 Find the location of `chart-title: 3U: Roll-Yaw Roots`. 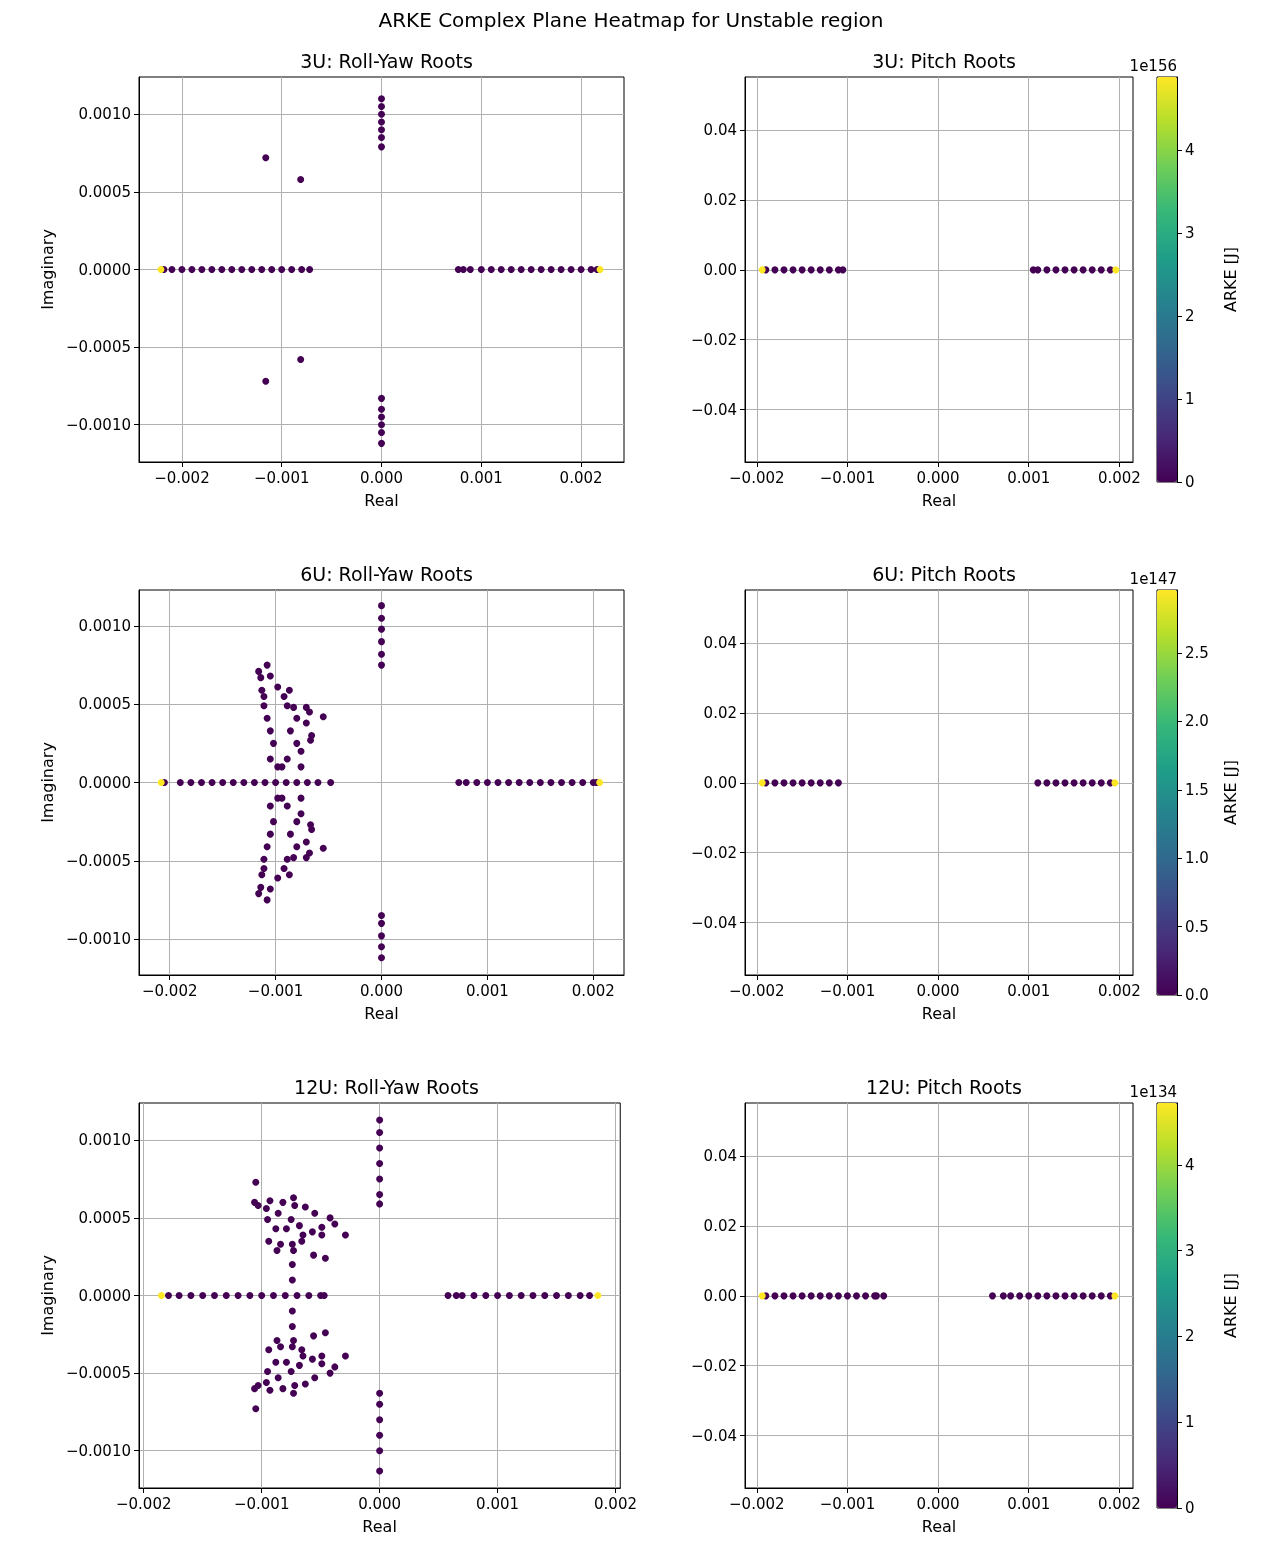

chart-title: 3U: Roll-Yaw Roots is located at coordinates (386, 60).